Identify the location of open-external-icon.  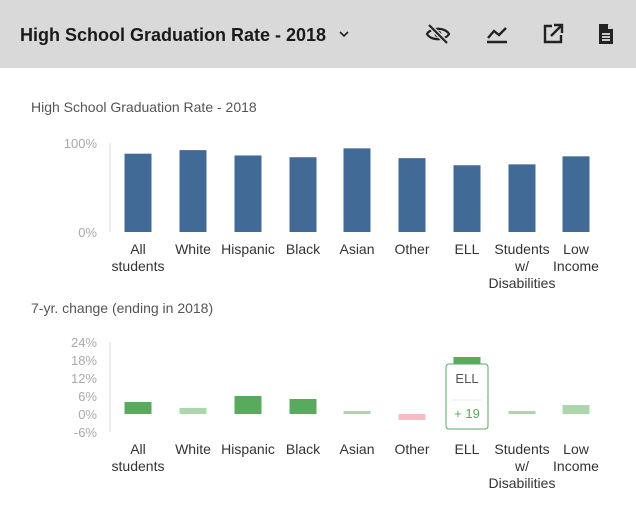
(553, 34).